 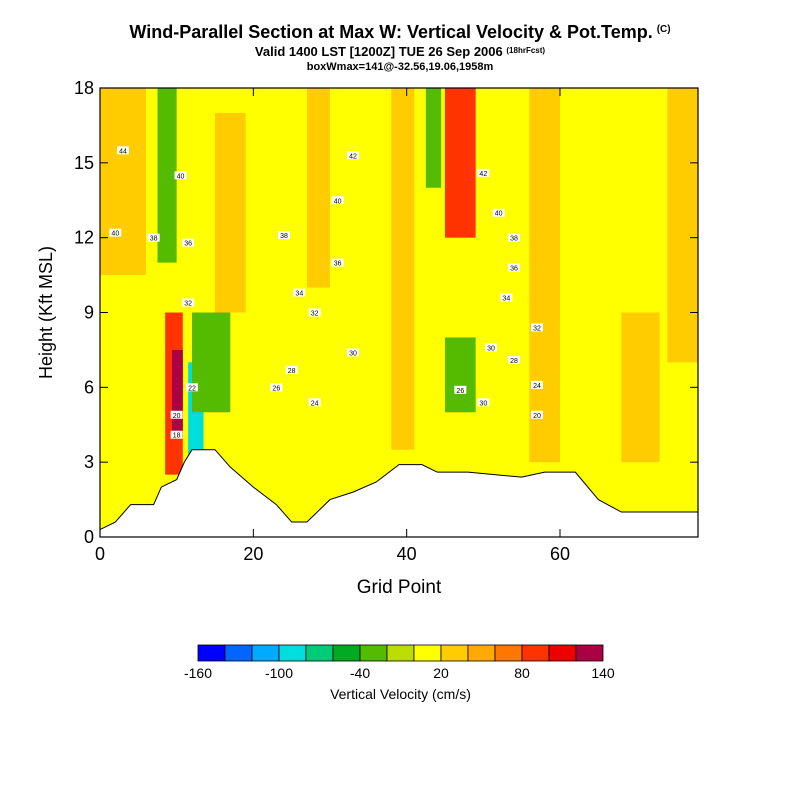 What do you see at coordinates (253, 554) in the screenshot?
I see `x-tick-label: 20` at bounding box center [253, 554].